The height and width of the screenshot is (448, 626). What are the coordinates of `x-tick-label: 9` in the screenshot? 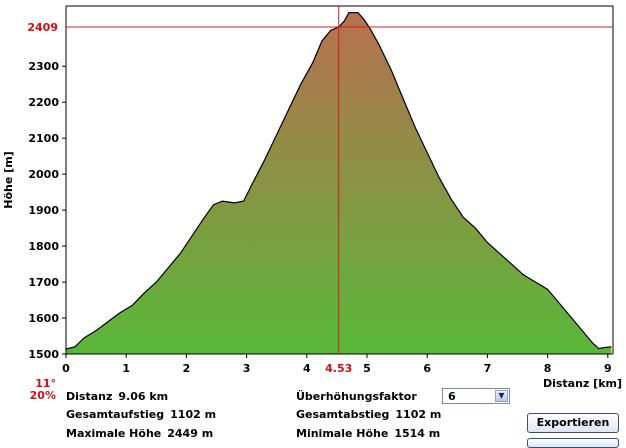 It's located at (608, 368).